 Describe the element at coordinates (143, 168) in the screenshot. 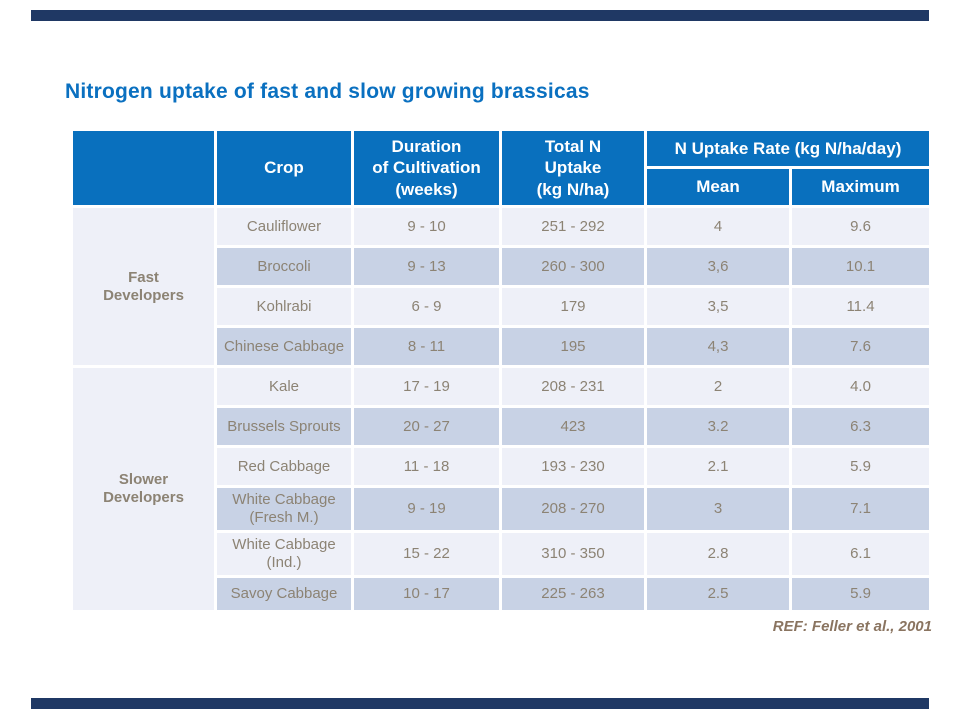

I see `header-corner-cell` at that location.